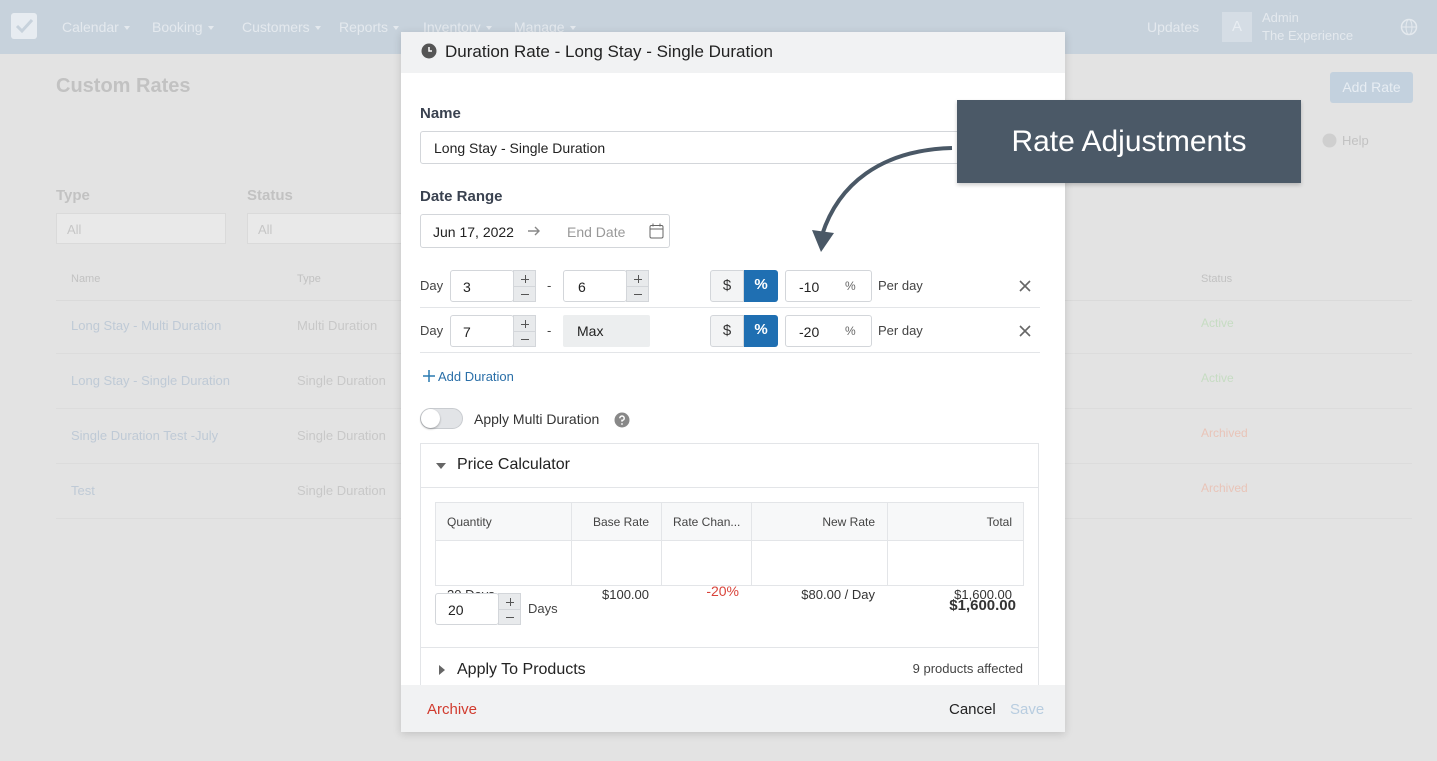  What do you see at coordinates (625, 594) in the screenshot?
I see `cell: $100.00` at bounding box center [625, 594].